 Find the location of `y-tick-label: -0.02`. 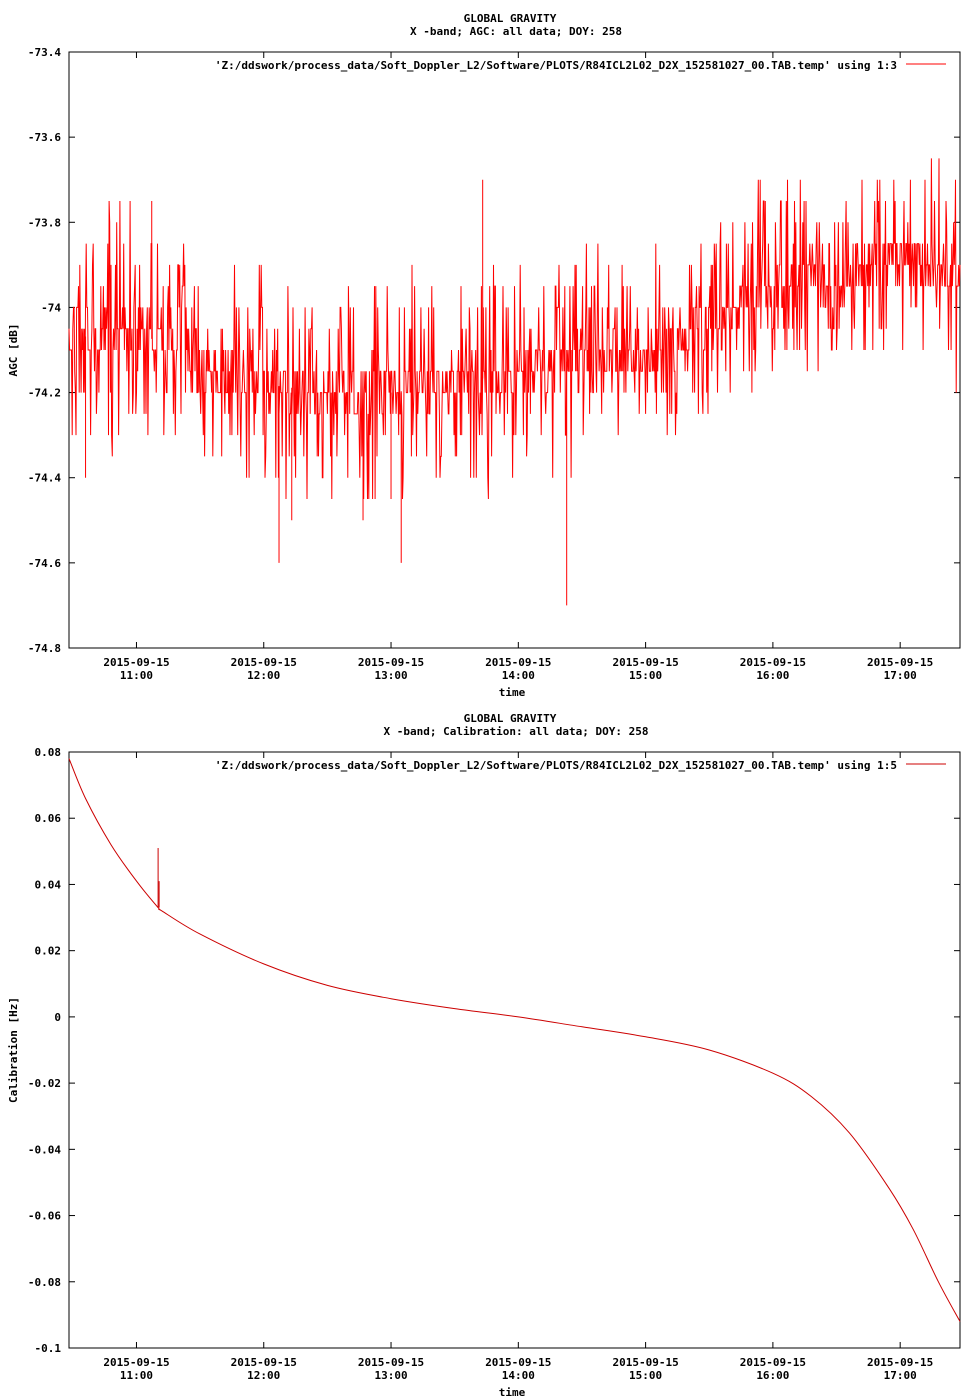

y-tick-label: -0.02 is located at coordinates (44, 1083).